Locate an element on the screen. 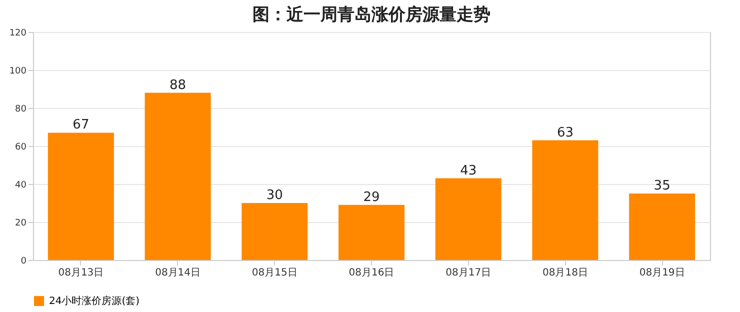 Image resolution: width=740 pixels, height=312 pixels. chart-title: 图：近一周青岛涨价房源量走势 is located at coordinates (371, 15).